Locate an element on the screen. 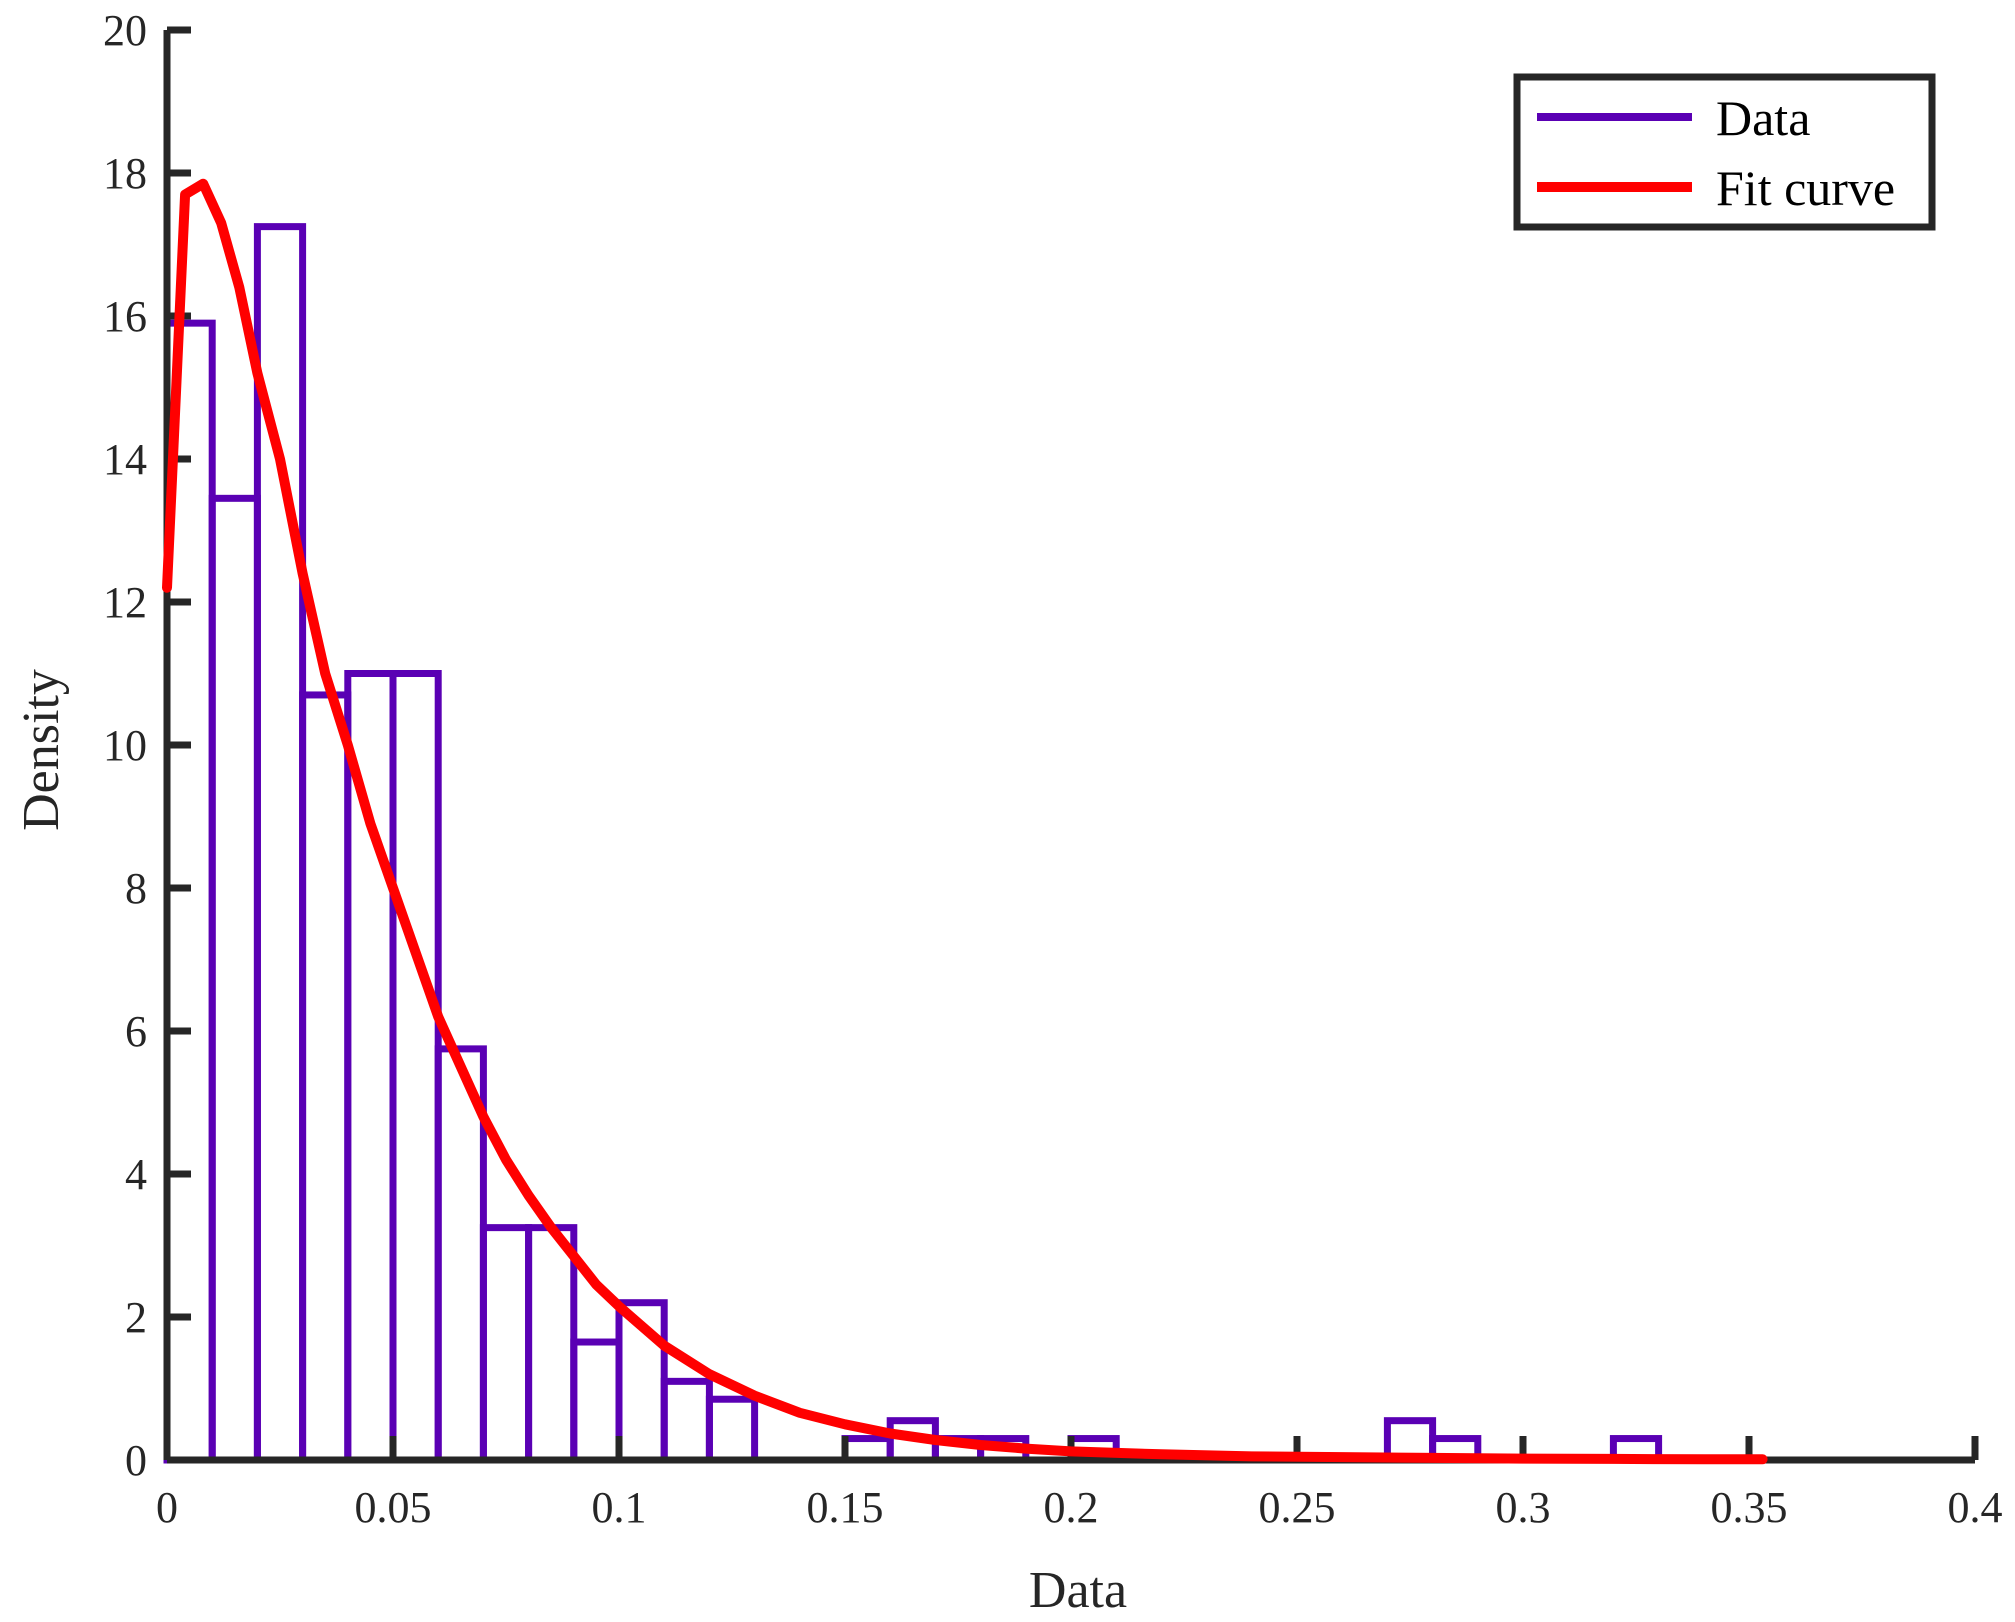 The height and width of the screenshot is (1622, 2015). y-tick-label: 10 is located at coordinates (125, 745).